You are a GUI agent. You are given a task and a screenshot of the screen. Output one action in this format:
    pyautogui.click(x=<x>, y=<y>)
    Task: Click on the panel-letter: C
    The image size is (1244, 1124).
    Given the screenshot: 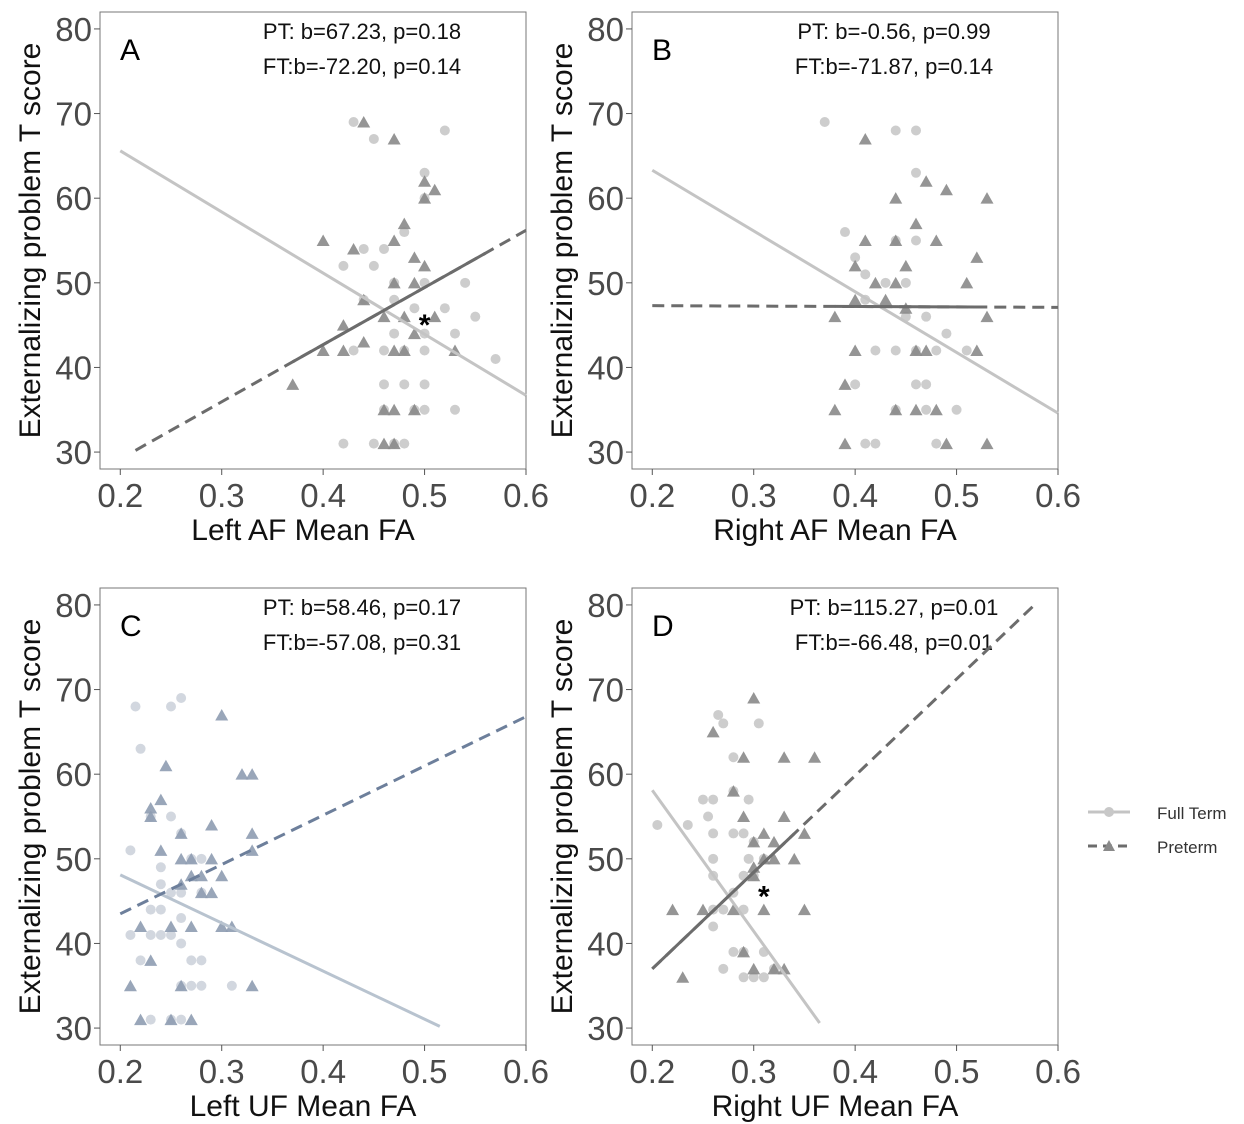 What is the action you would take?
    pyautogui.click(x=131, y=626)
    